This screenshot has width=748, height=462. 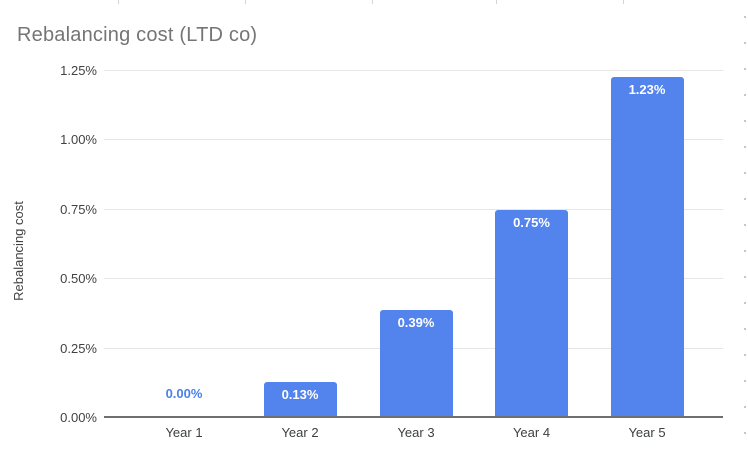 What do you see at coordinates (78, 70) in the screenshot?
I see `y-tick-label: 1.25%` at bounding box center [78, 70].